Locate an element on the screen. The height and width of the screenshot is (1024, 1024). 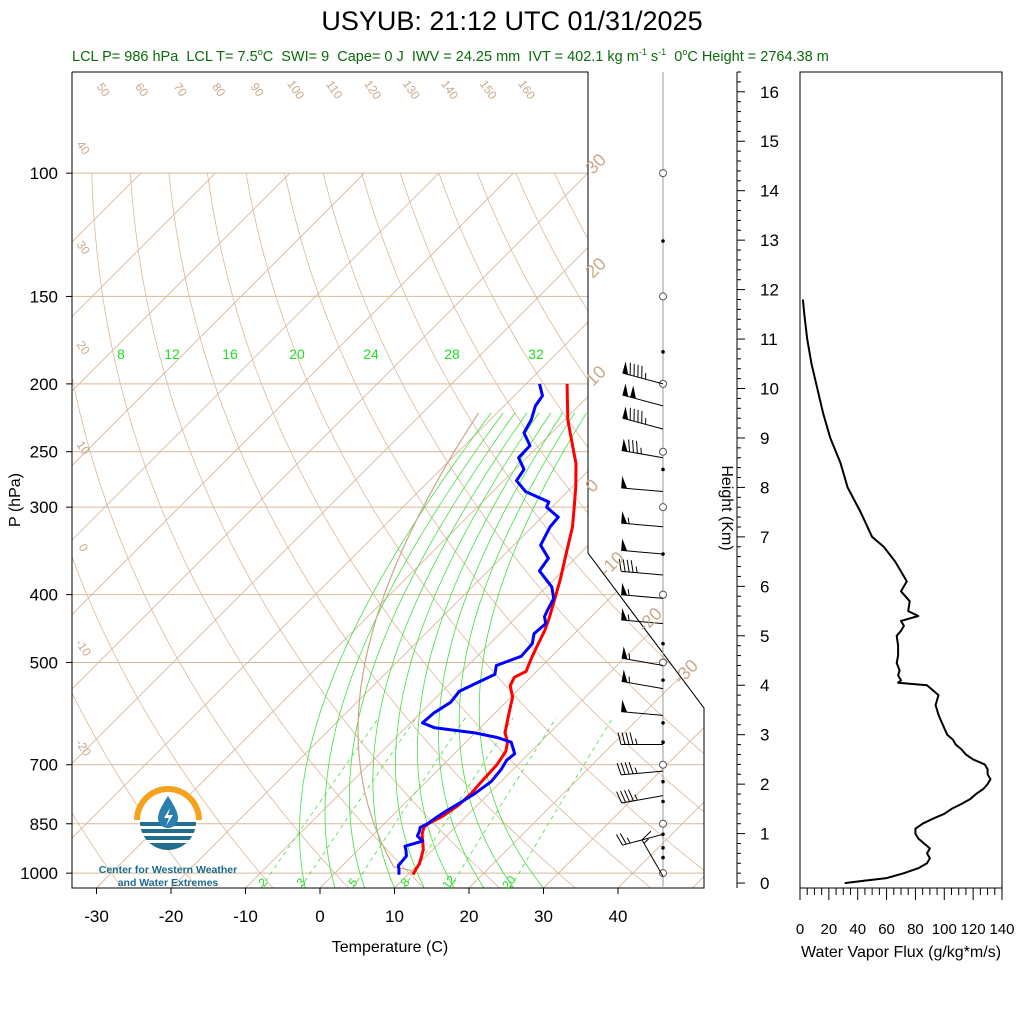
height-tick-label: 2 is located at coordinates (764, 784).